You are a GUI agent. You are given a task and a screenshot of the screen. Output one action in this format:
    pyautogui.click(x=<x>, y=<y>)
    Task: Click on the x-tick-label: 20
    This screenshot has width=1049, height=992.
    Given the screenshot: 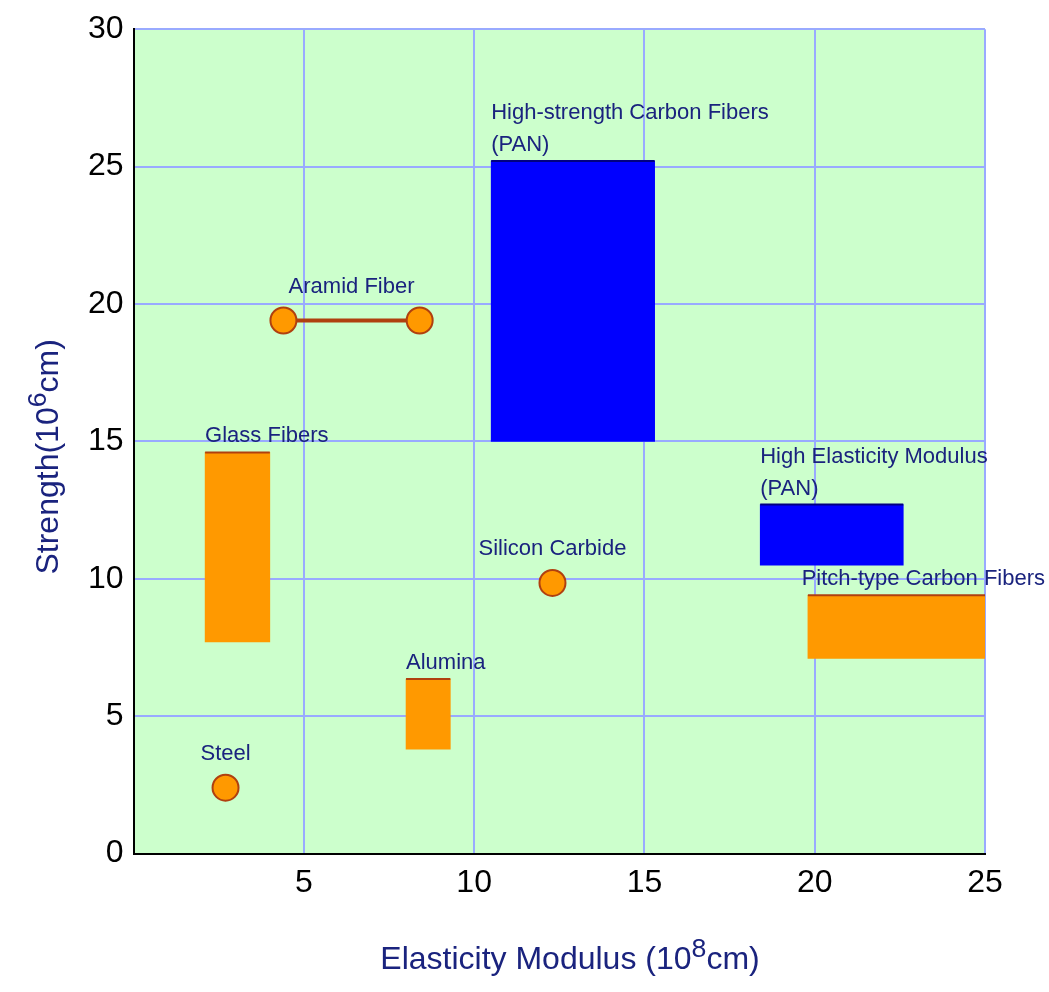 What is the action you would take?
    pyautogui.click(x=814, y=880)
    